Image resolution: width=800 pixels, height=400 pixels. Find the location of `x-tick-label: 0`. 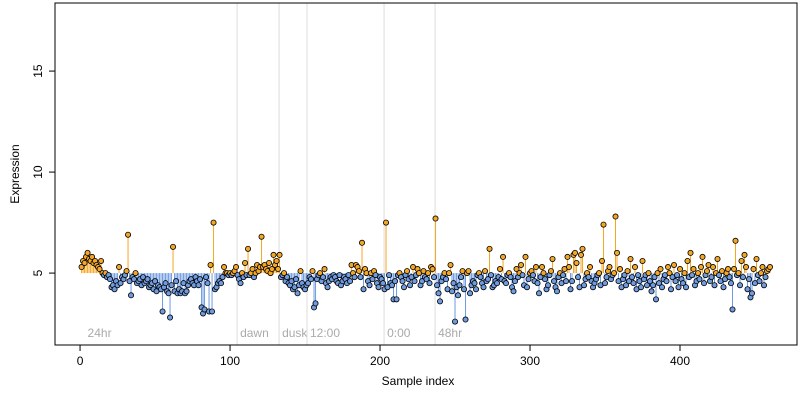

x-tick-label: 0 is located at coordinates (80, 361).